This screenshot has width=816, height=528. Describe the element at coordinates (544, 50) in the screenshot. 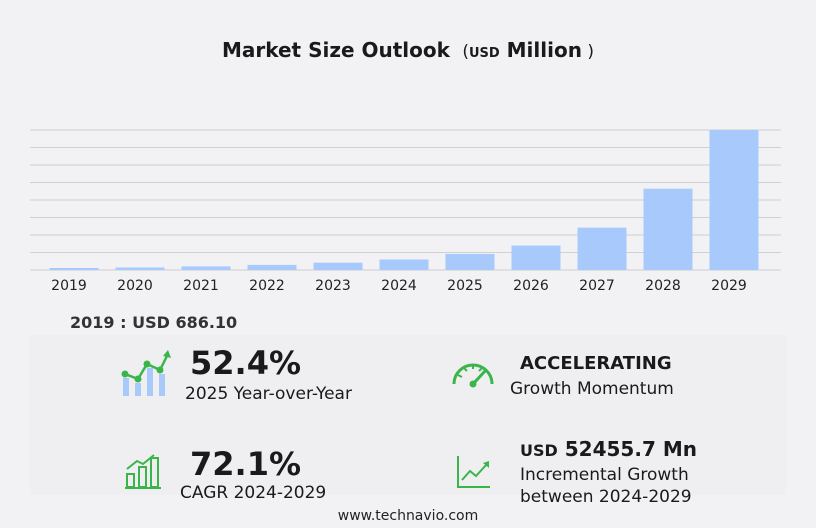

I see `title-unit-word: Million` at that location.